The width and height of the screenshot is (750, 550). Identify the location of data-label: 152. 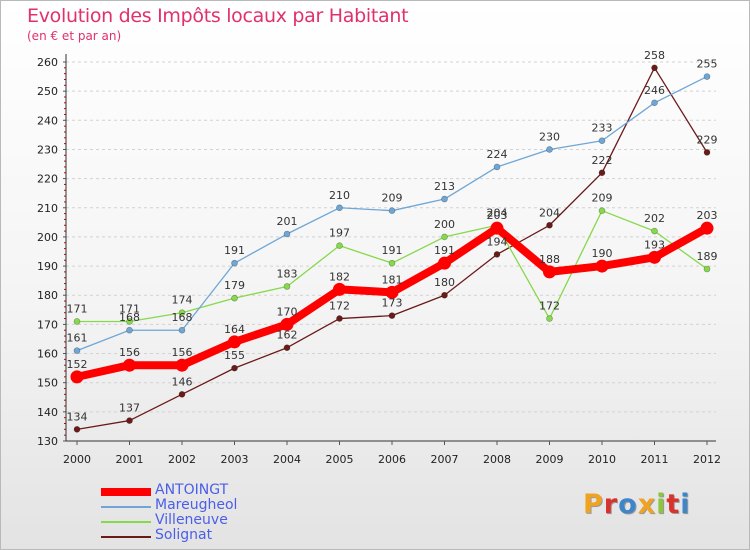
(77, 364).